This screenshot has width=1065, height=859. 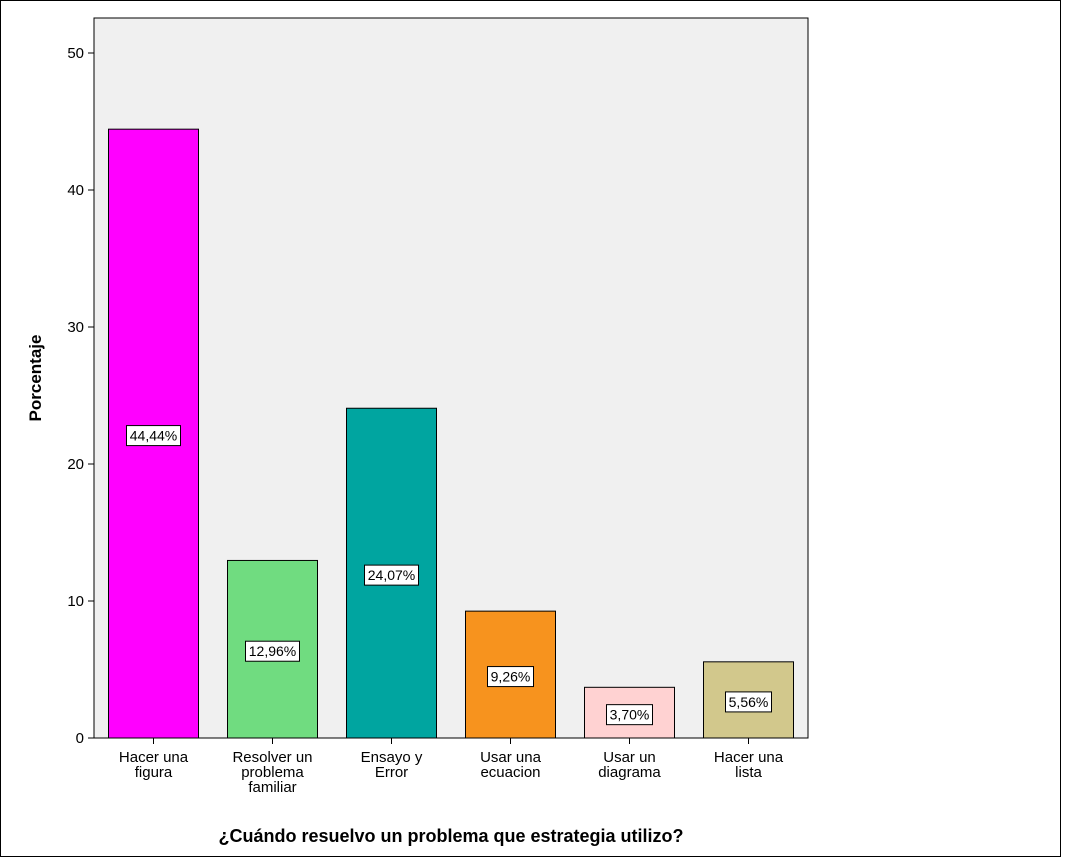 What do you see at coordinates (511, 765) in the screenshot?
I see `x-tick-label: Usar una ecuacion` at bounding box center [511, 765].